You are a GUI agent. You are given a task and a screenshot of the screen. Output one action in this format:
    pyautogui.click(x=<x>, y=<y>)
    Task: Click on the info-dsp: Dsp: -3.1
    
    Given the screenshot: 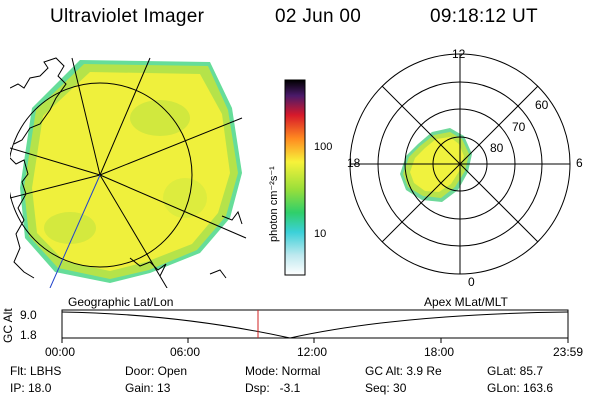 What is the action you would take?
    pyautogui.click(x=273, y=388)
    